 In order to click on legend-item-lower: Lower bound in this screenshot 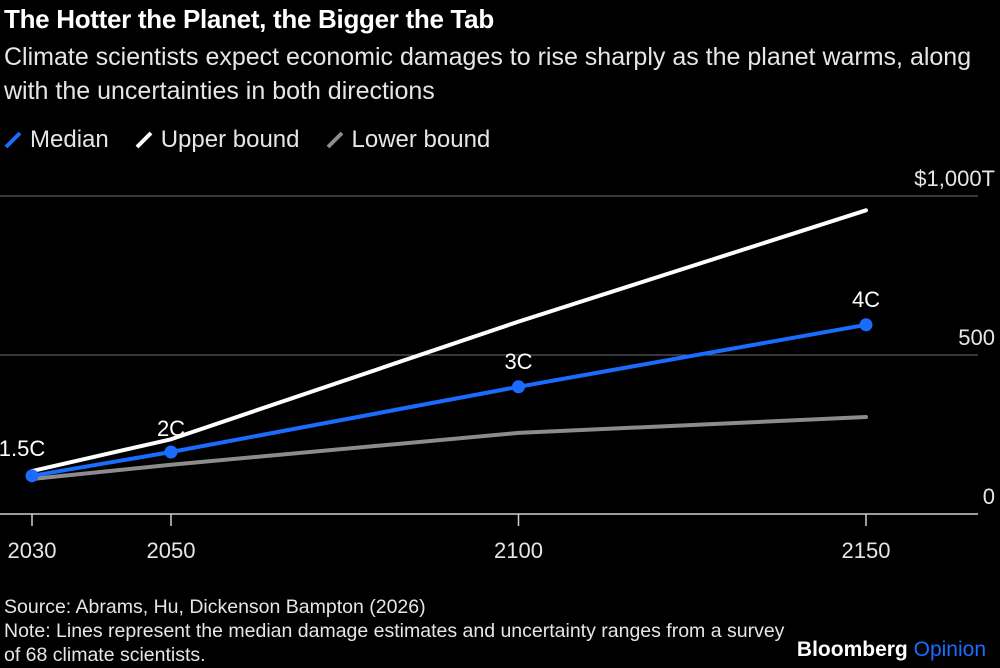, I will do `click(408, 140)`.